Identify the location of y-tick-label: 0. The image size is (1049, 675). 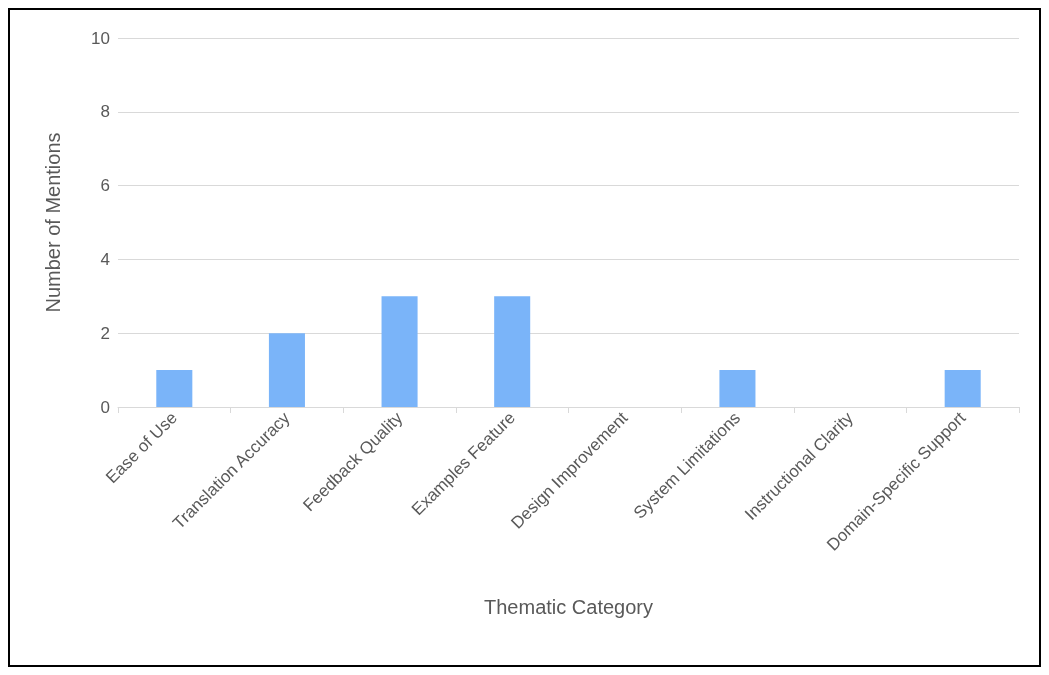
(105, 407).